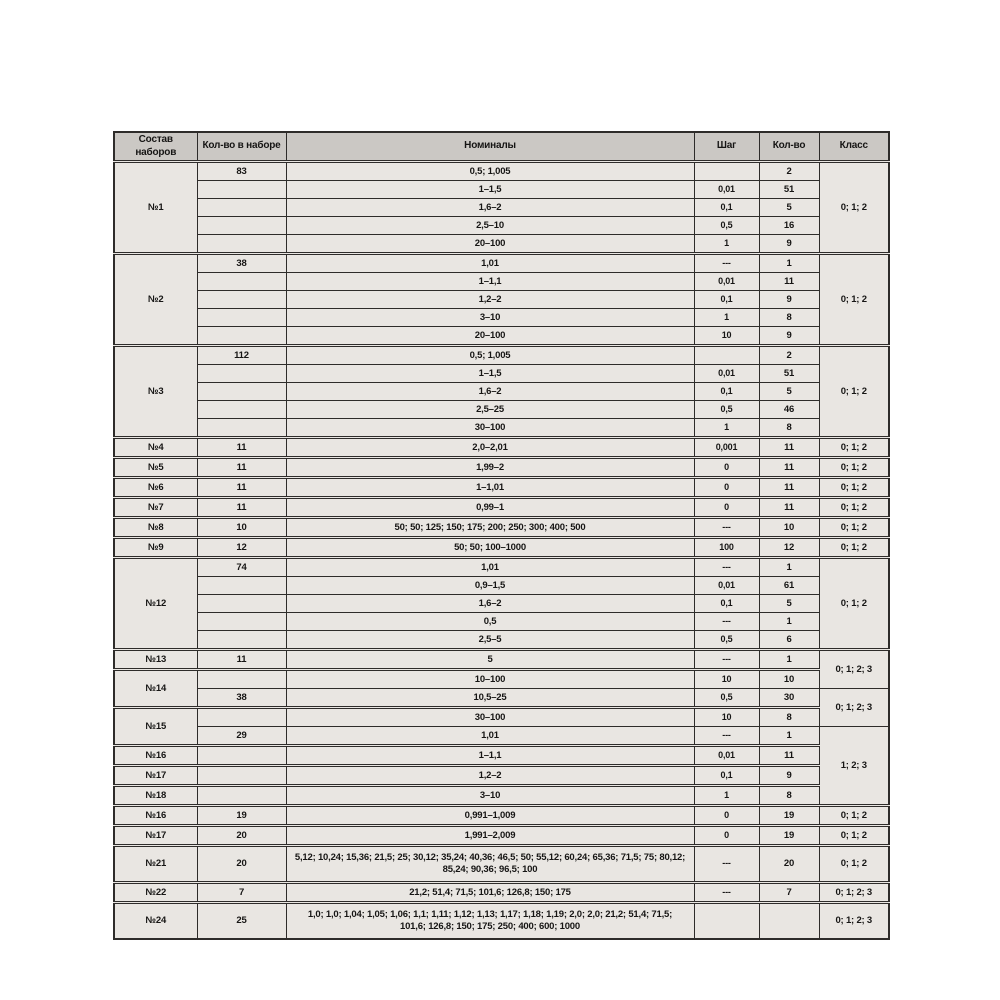  I want to click on cell-qty-in-set: 10, so click(241, 527).